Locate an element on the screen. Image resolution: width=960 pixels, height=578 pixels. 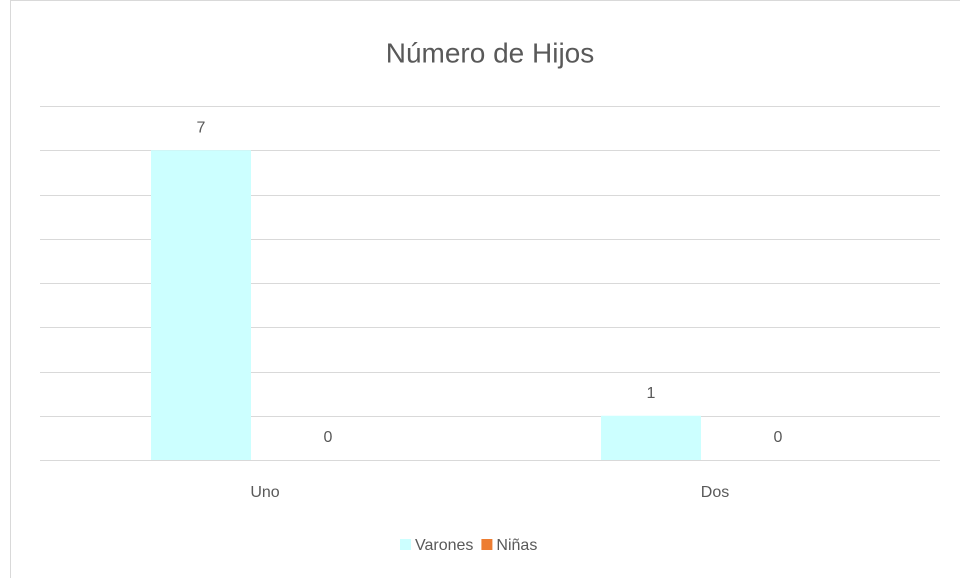
data-label: 7 is located at coordinates (201, 127).